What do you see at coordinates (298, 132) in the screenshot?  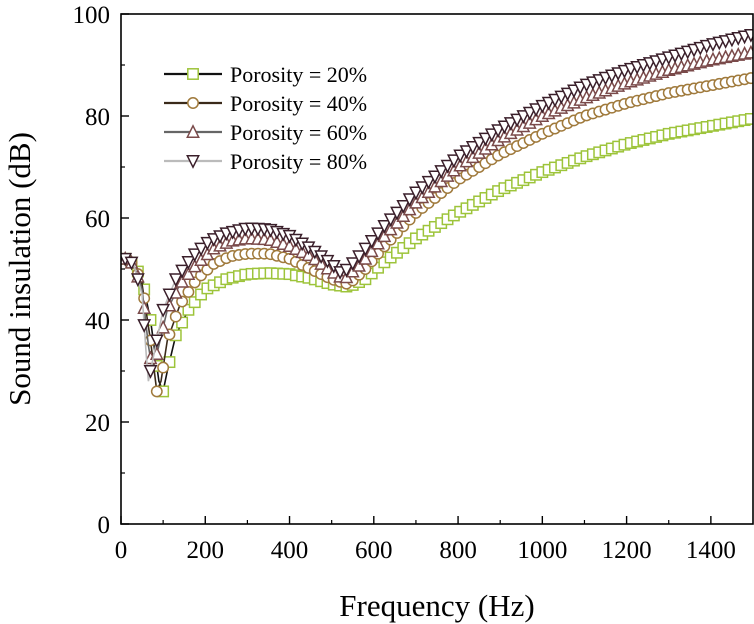 I see `legend-label: Porosity = 60%` at bounding box center [298, 132].